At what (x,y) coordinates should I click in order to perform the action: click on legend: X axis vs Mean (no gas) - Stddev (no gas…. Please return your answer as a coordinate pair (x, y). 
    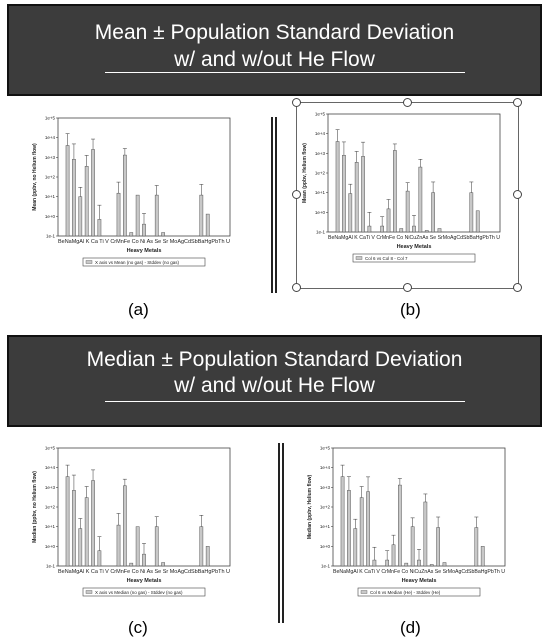
    Looking at the image, I should click on (144, 262).